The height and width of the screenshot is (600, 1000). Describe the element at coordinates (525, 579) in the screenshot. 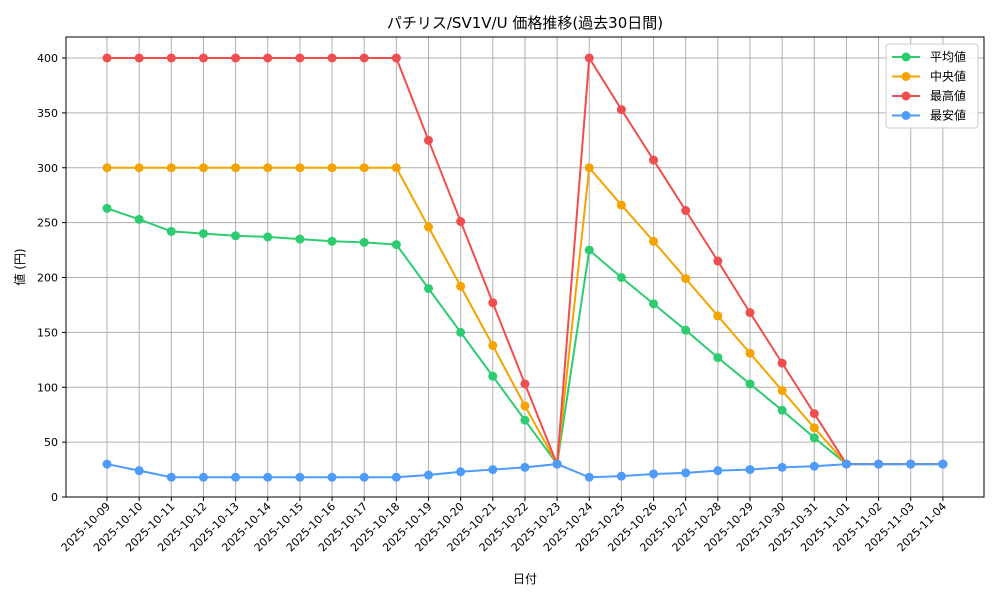

I see `x-axis-label: 日付` at that location.